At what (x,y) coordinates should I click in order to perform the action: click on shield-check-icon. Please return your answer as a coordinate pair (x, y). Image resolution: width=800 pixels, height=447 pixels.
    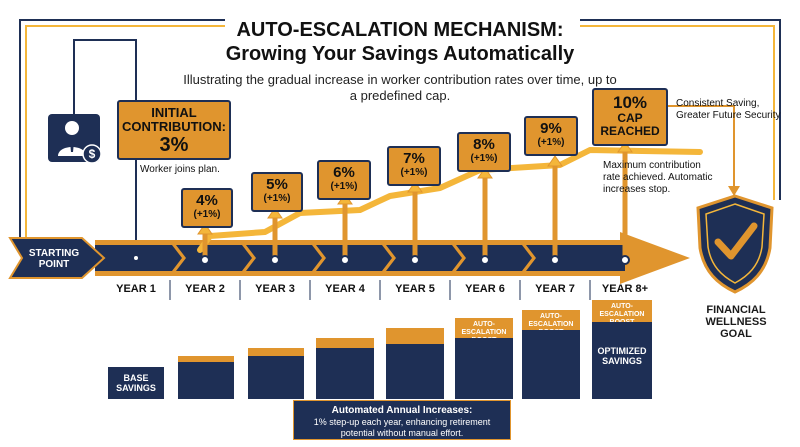
    Looking at the image, I should click on (735, 244).